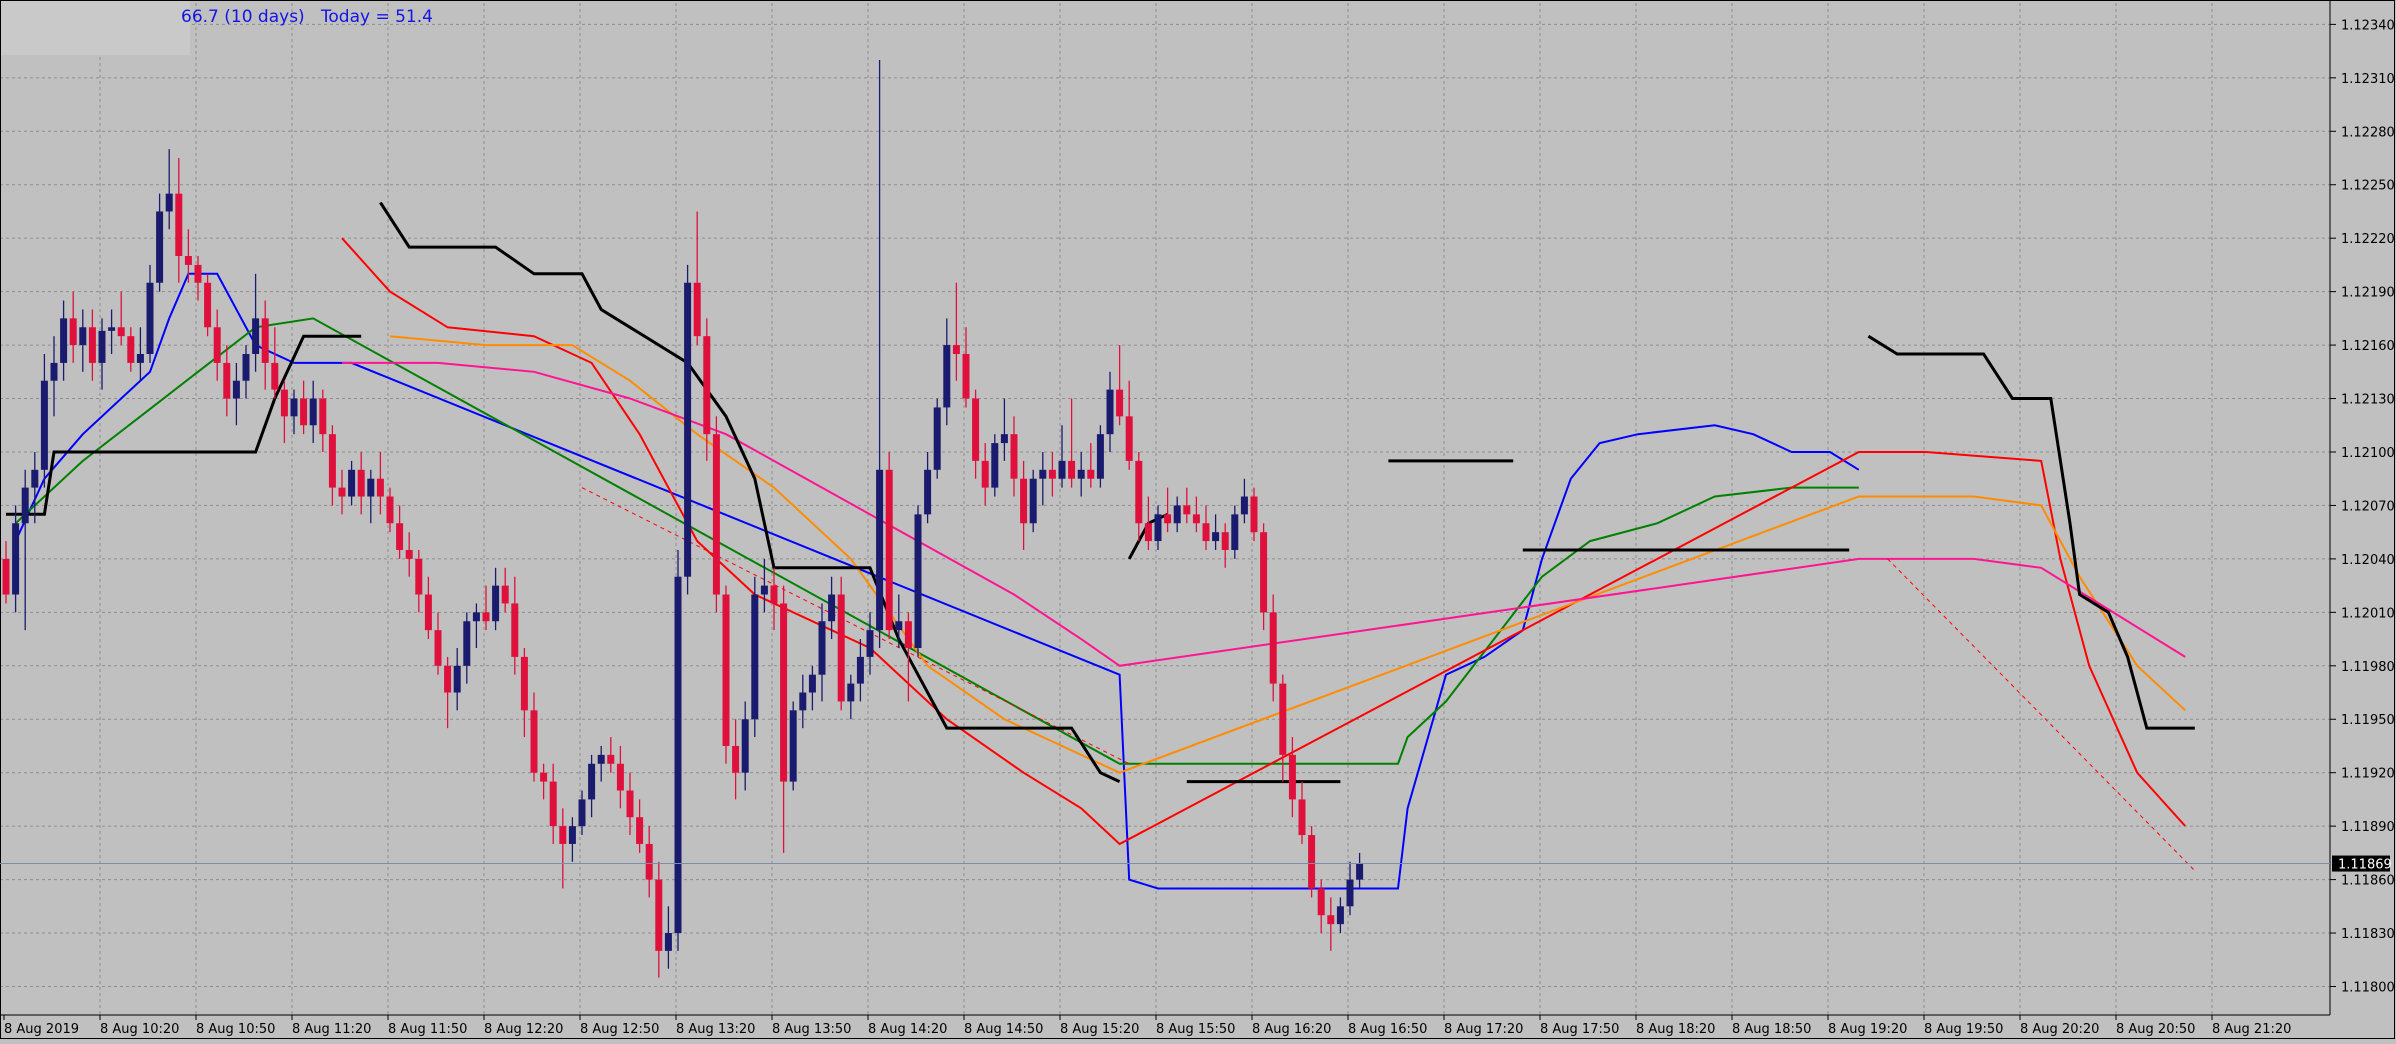  What do you see at coordinates (2368, 987) in the screenshot?
I see `y-tick-label: 1.11800` at bounding box center [2368, 987].